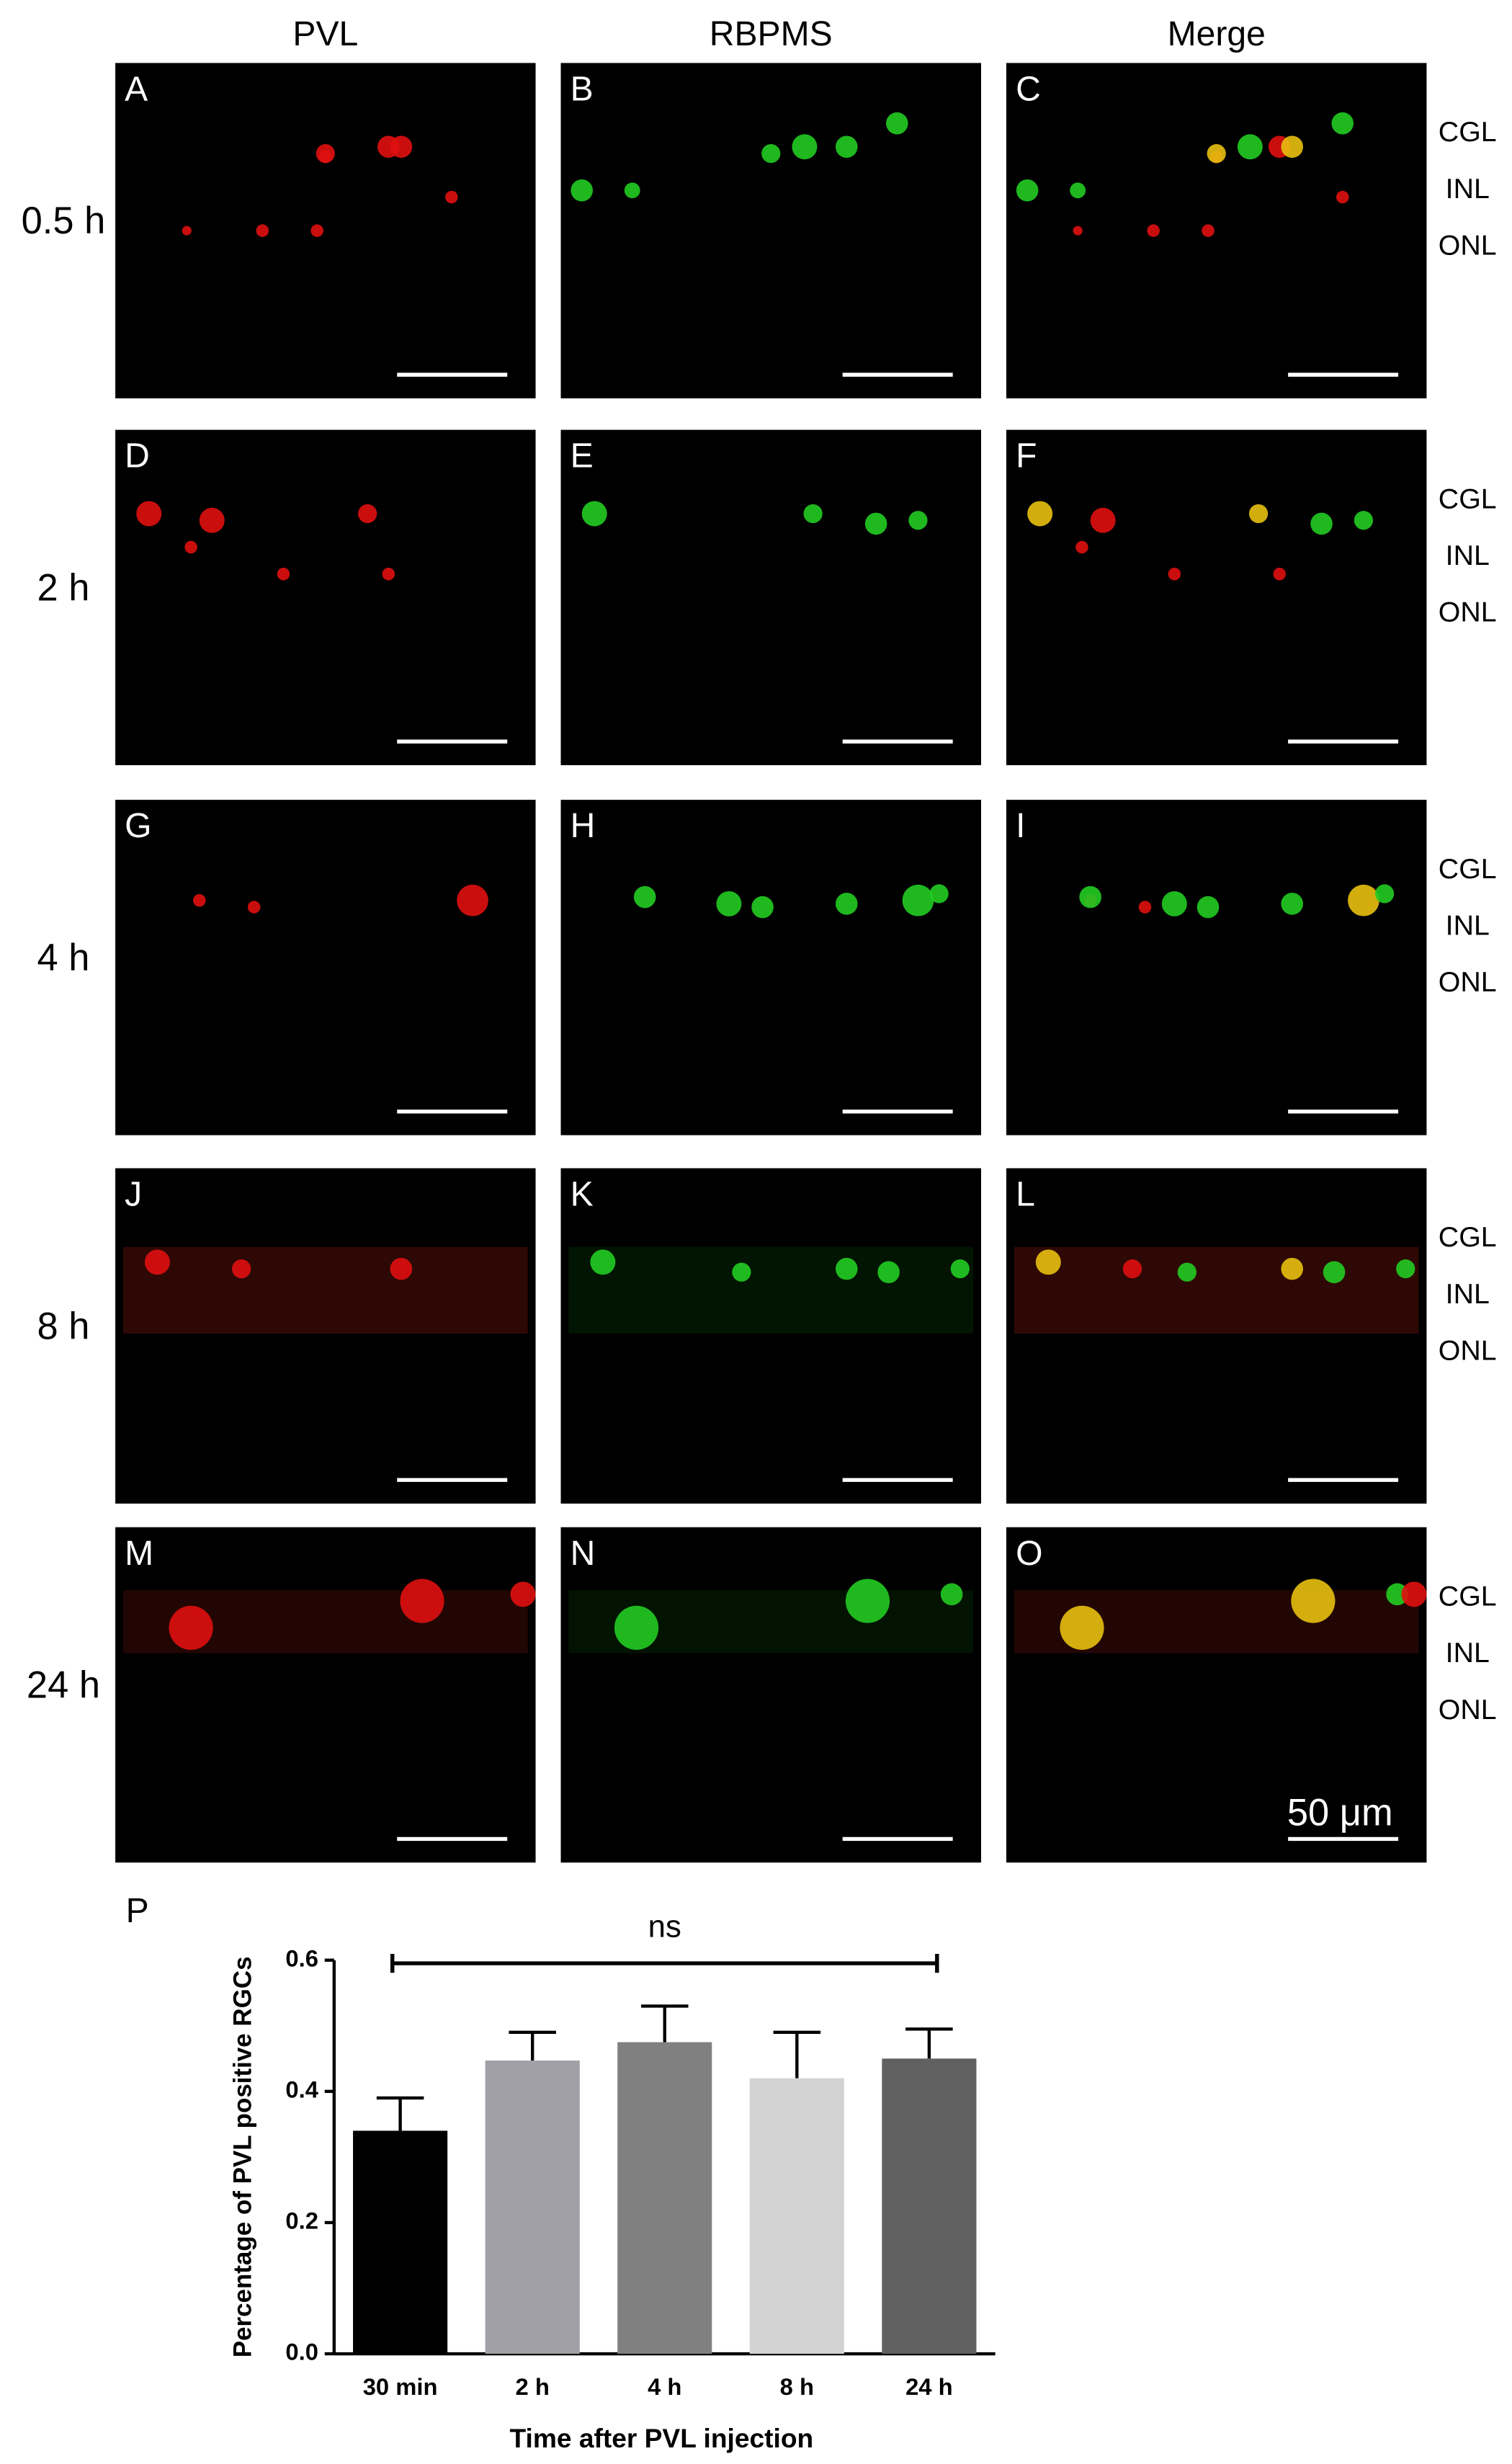  Describe the element at coordinates (63, 1326) in the screenshot. I see `row-label: 8 h` at that location.